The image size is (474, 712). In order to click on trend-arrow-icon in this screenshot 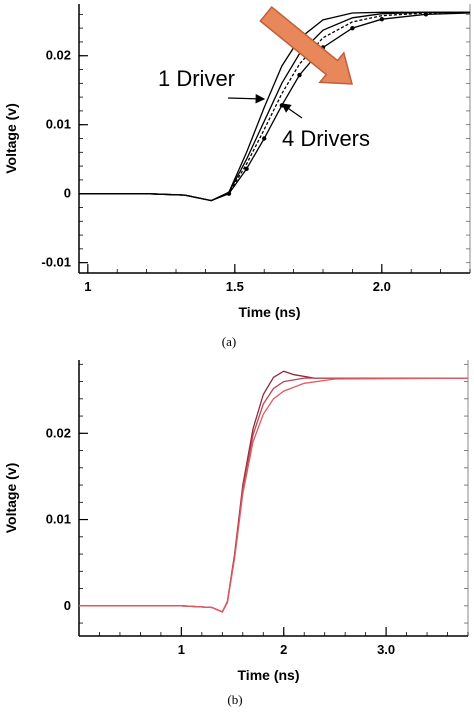, I will do `click(306, 45)`.